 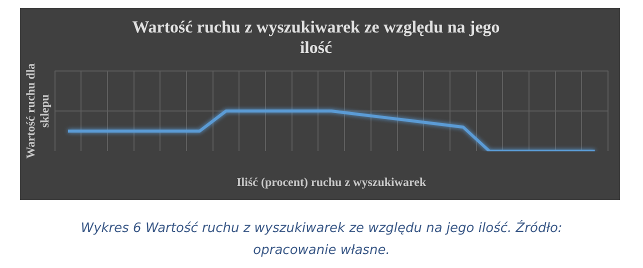 What do you see at coordinates (322, 239) in the screenshot?
I see `text: Wykres 6 Wartość ruchu z wyszukiwarek ze względu na jego ilość. Źródło: opracowanie własne.` at bounding box center [322, 239].